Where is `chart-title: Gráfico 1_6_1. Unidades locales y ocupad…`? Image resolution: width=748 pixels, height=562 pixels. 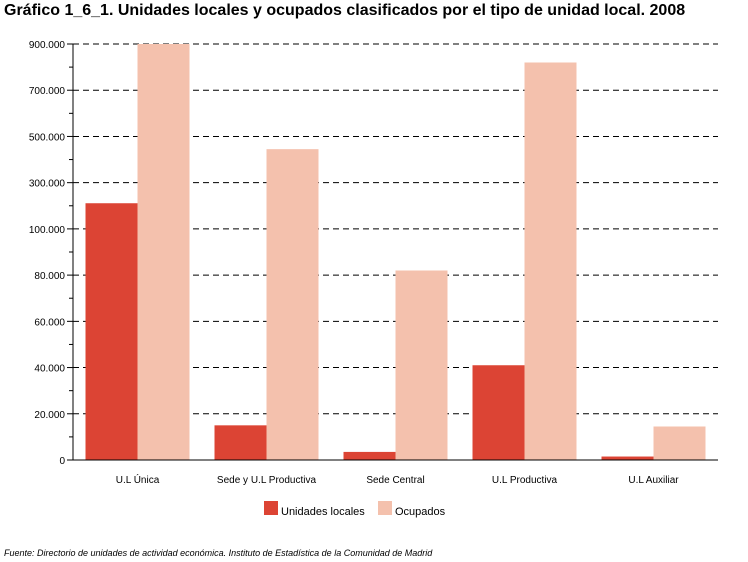
chart-title: Gráfico 1_6_1. Unidades locales y ocupad… is located at coordinates (345, 10).